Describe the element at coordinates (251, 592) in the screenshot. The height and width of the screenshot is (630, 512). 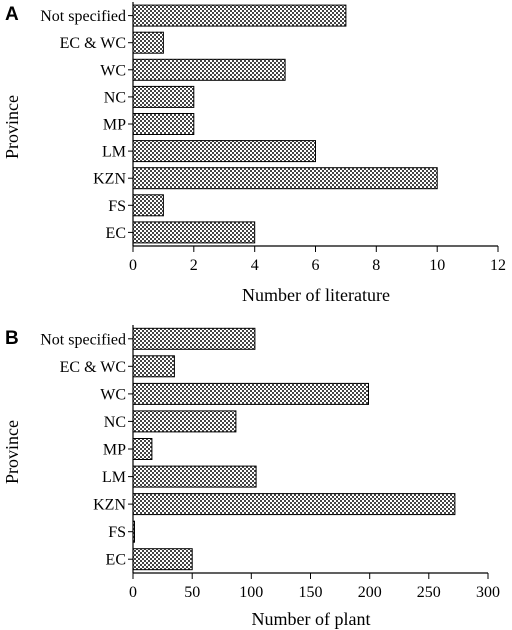
I see `x-tick-label-b-2: 100` at that location.